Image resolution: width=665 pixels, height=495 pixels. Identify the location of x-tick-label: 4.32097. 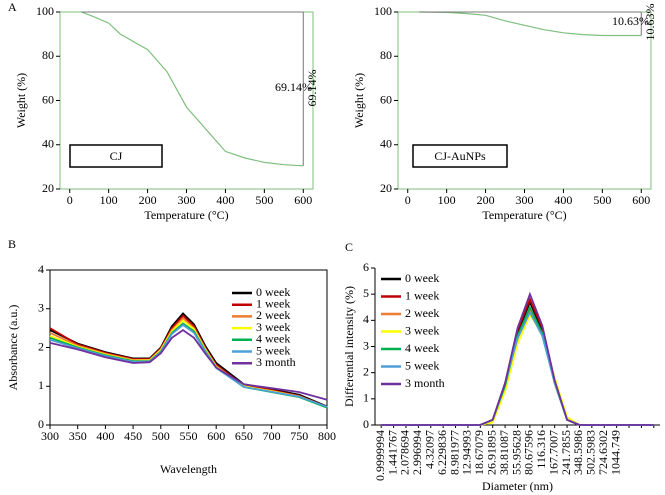
(430, 449).